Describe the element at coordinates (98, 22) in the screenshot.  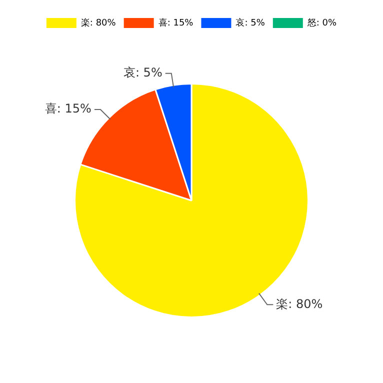
I see `legend-label: 楽: 80%` at that location.